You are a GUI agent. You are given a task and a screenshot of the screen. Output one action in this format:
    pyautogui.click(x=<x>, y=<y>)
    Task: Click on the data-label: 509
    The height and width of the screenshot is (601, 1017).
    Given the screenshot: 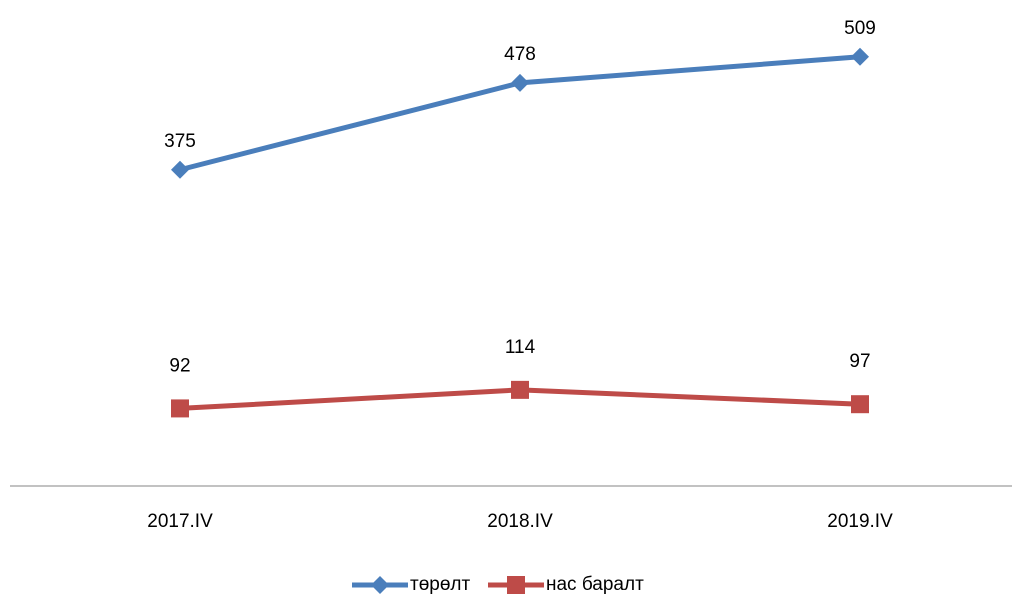 What is the action you would take?
    pyautogui.click(x=860, y=28)
    